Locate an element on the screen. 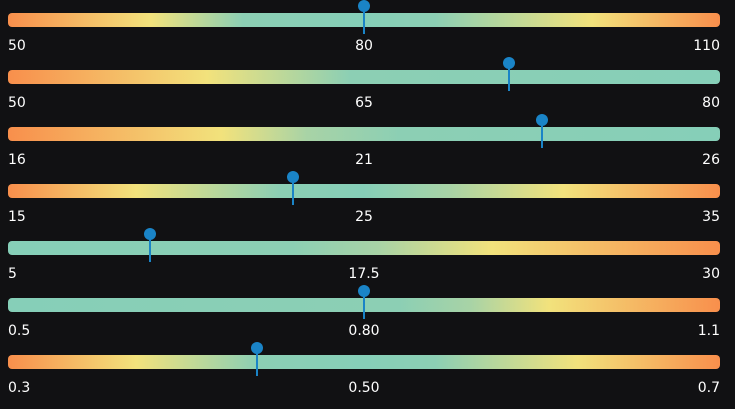 The width and height of the screenshot is (735, 409). tick-min-label: 0.3 is located at coordinates (19, 388).